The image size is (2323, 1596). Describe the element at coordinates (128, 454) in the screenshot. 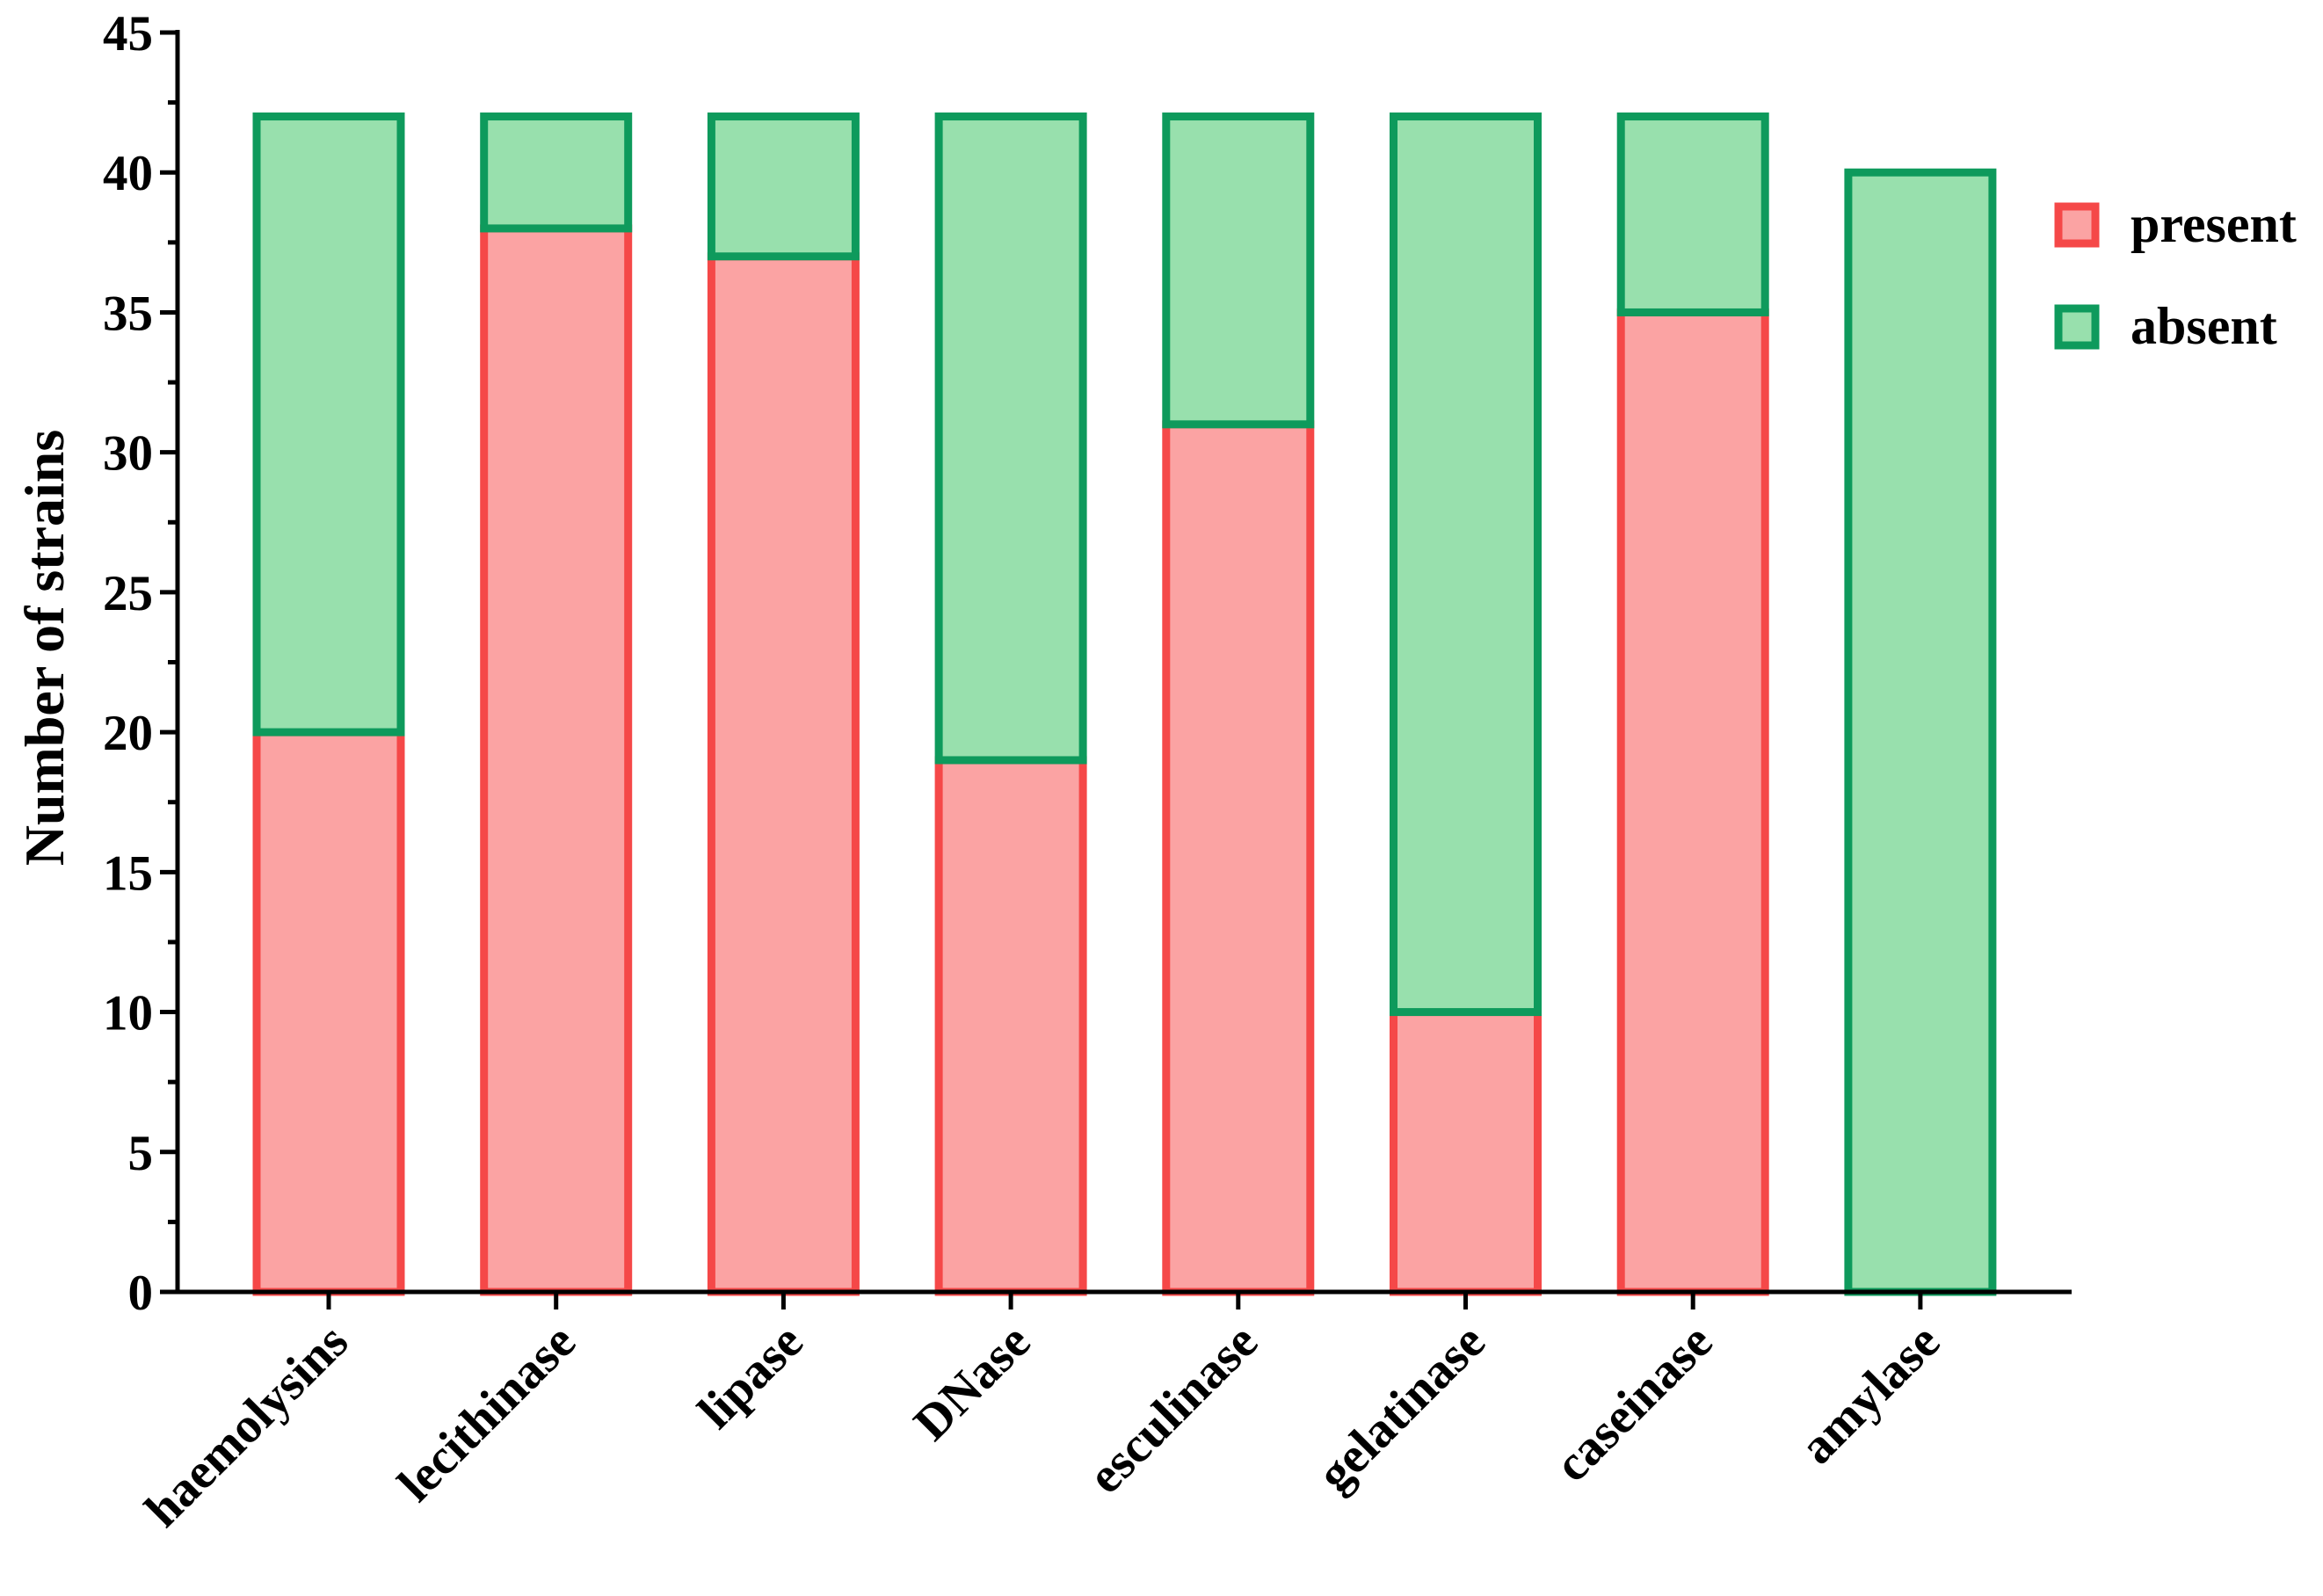

I see `y-tick-label: 30` at that location.